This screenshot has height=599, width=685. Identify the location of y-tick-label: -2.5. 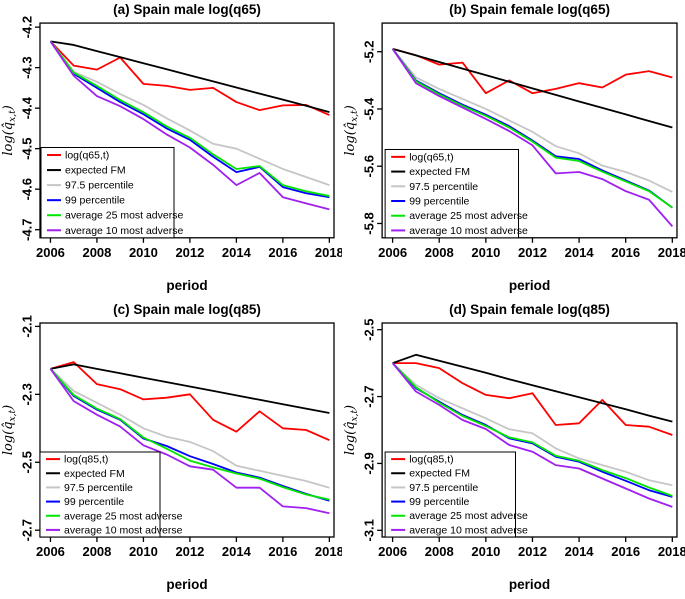
(26, 462).